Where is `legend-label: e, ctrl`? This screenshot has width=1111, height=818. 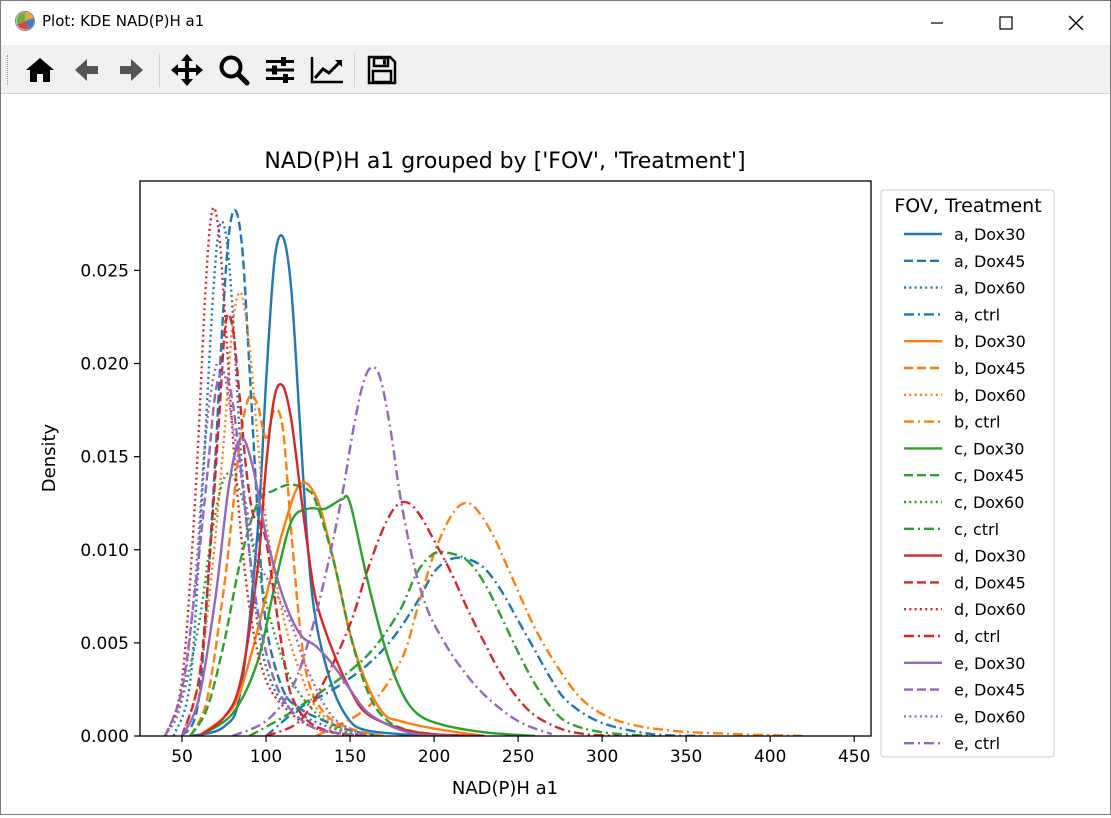 legend-label: e, ctrl is located at coordinates (977, 743).